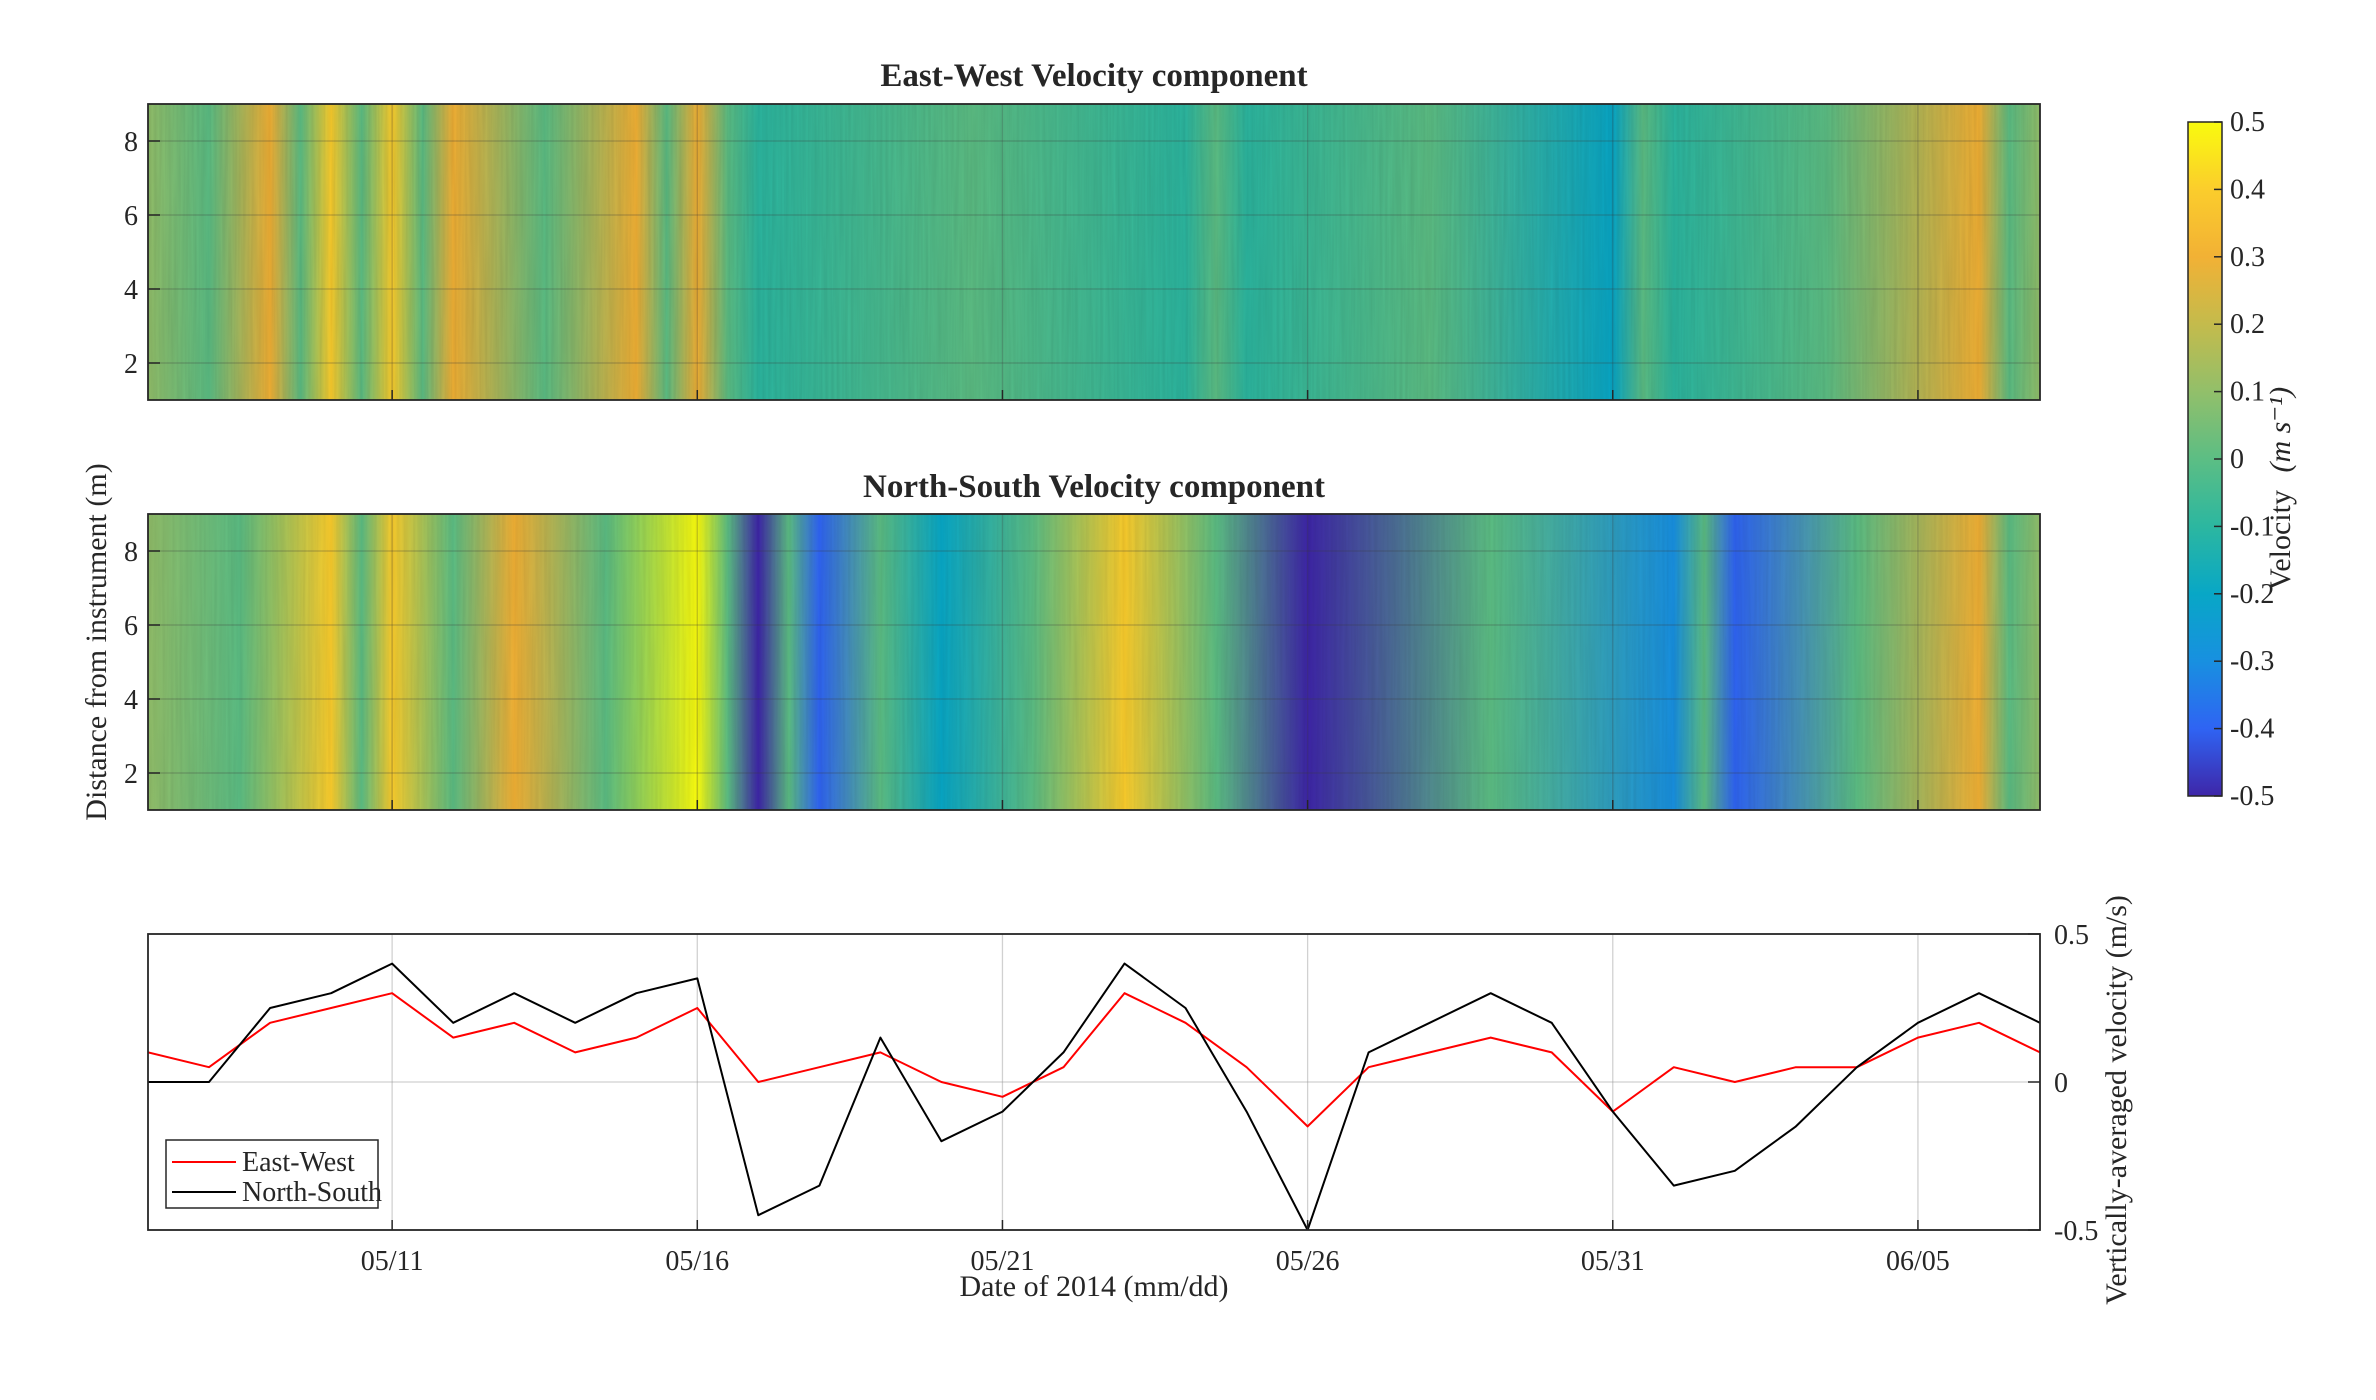  I want to click on panel-title-east-west: East-West Velocity component, so click(1093, 76).